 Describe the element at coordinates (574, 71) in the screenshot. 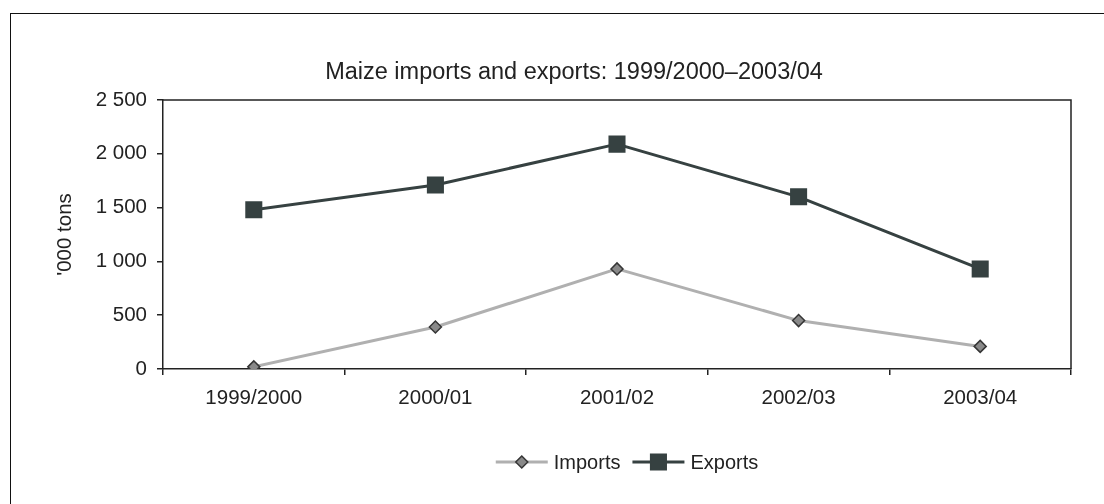

I see `chart-title: Maize imports and exports: 1999/2000–2003/04` at that location.